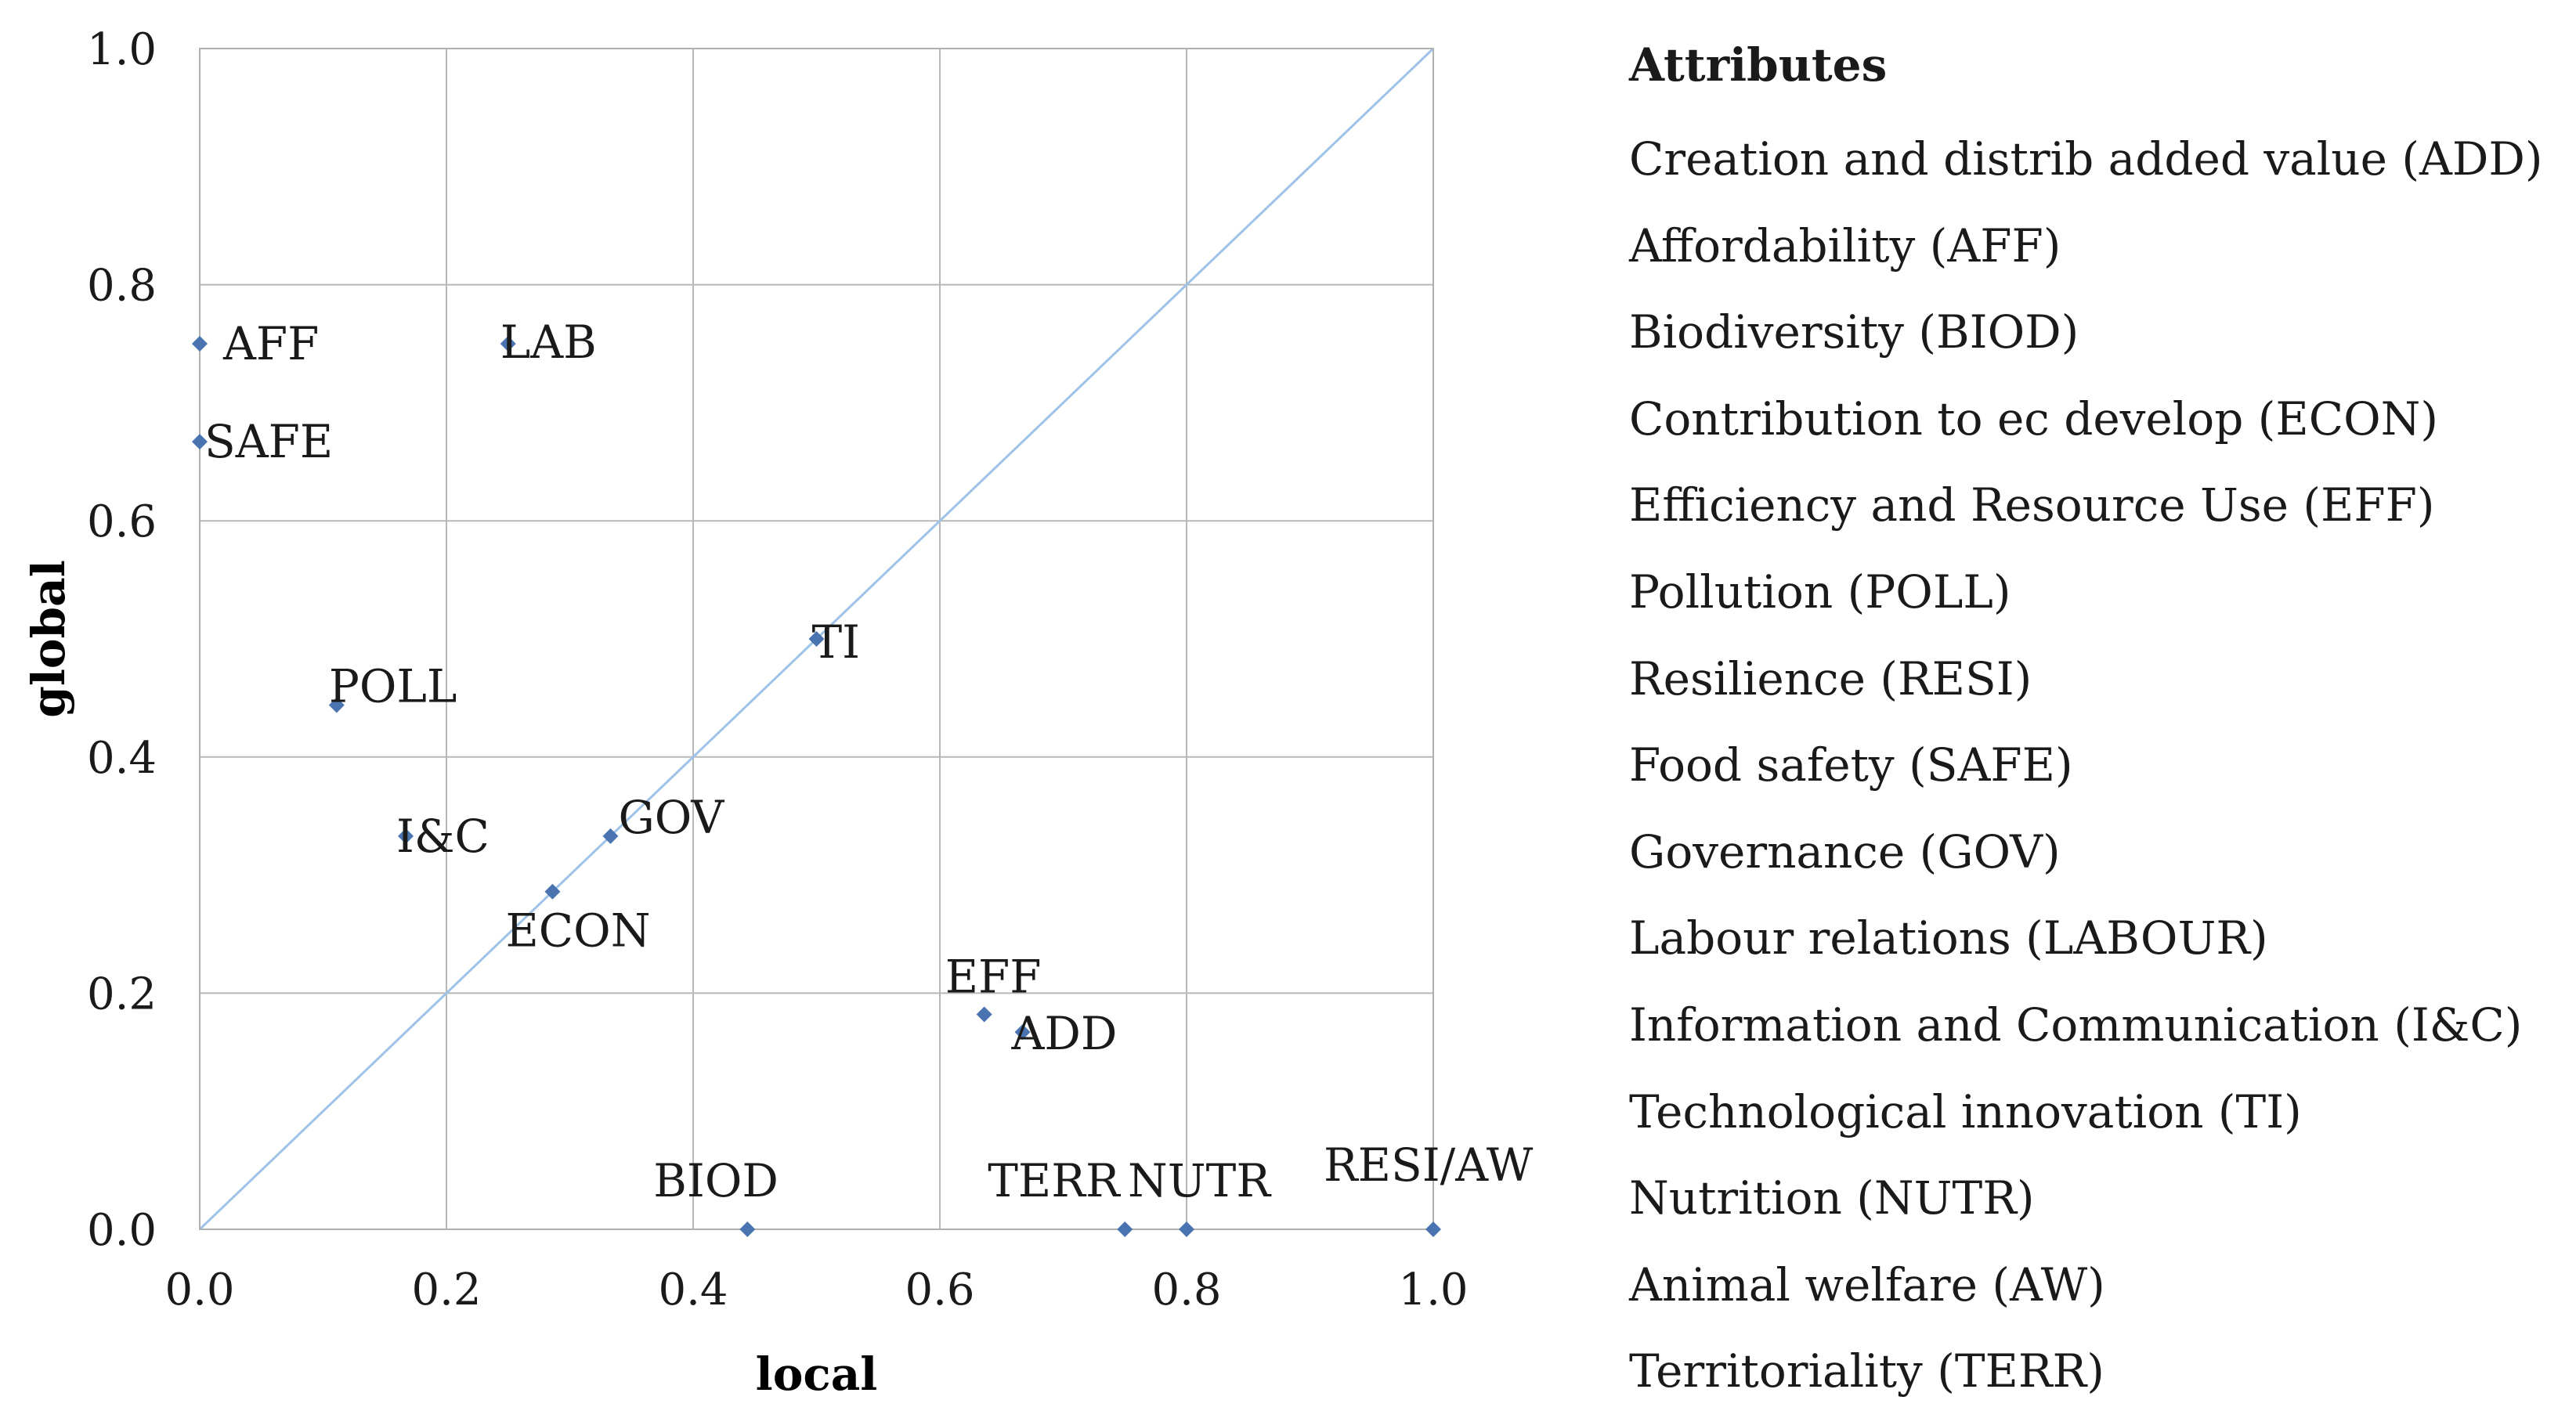  Describe the element at coordinates (122, 286) in the screenshot. I see `y-tick-label: 0.8` at that location.